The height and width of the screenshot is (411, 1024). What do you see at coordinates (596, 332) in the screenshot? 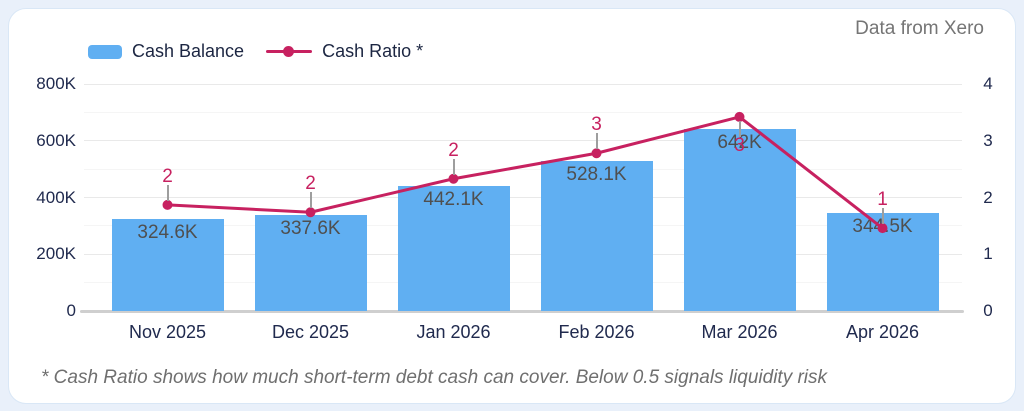
I see `x-axis-label-feb-2026: Feb 2026` at bounding box center [596, 332].